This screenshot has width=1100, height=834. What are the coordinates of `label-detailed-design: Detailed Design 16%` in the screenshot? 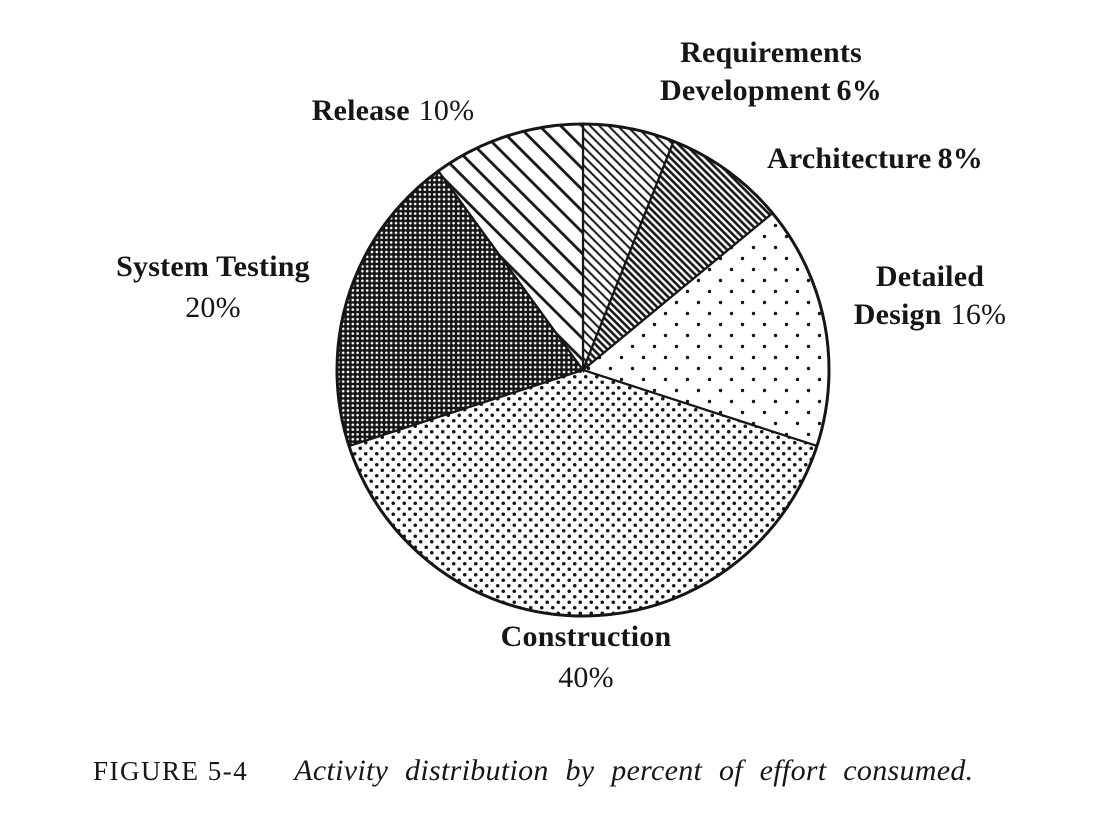 It's located at (930, 296).